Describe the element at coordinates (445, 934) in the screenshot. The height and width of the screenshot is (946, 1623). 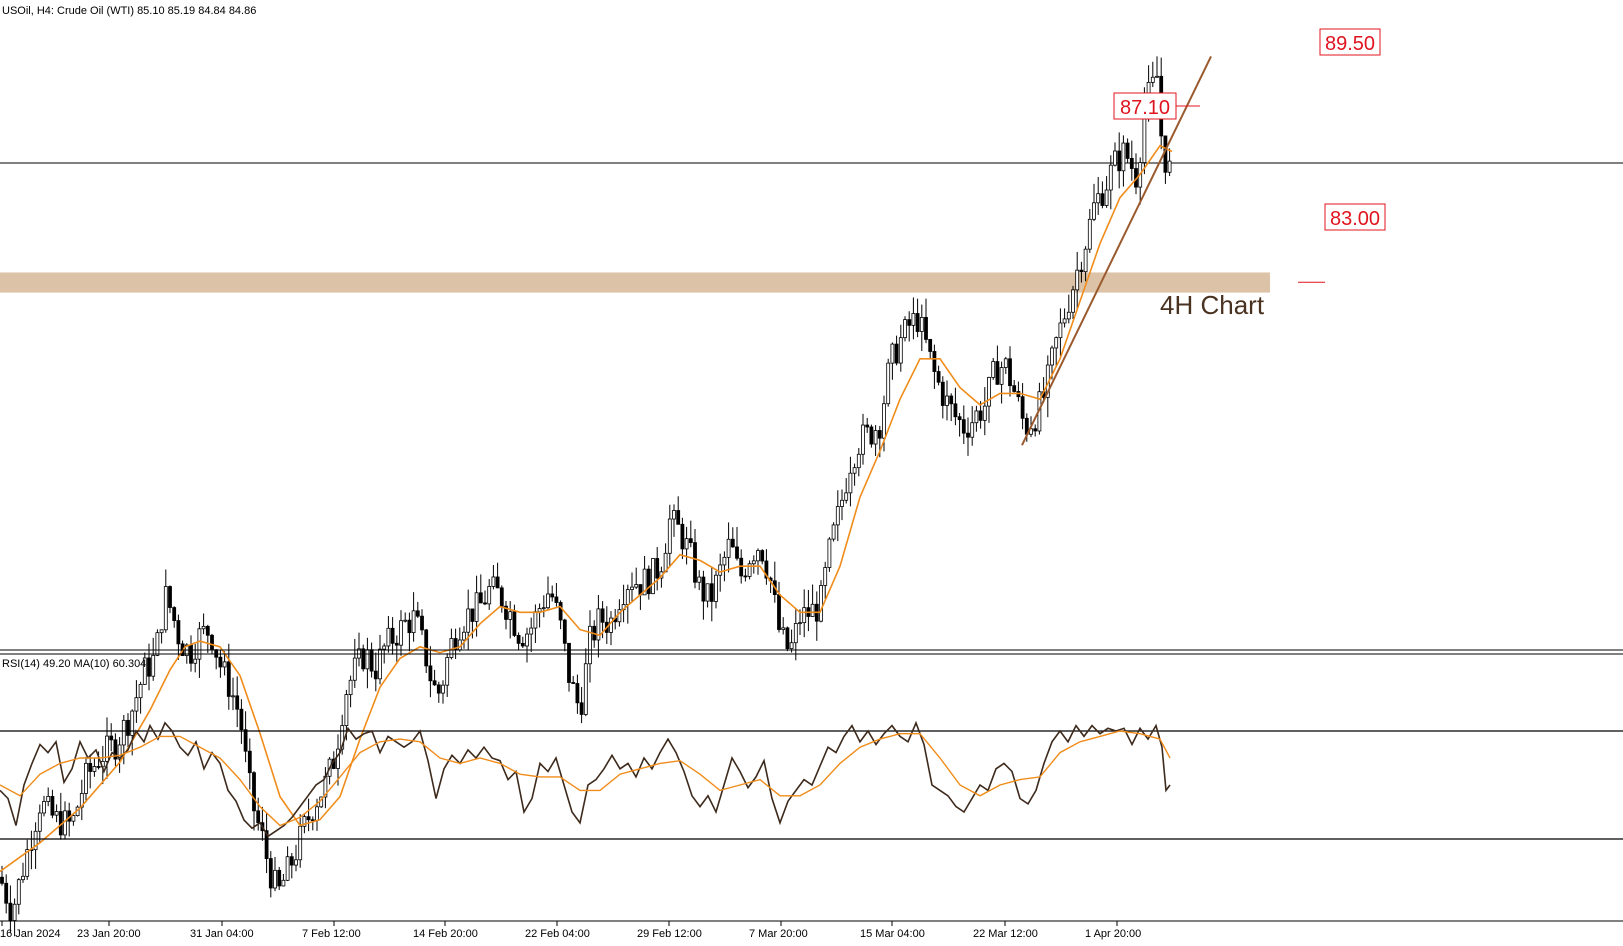
I see `x-tick-label-4: 14 Feb 20:00` at that location.